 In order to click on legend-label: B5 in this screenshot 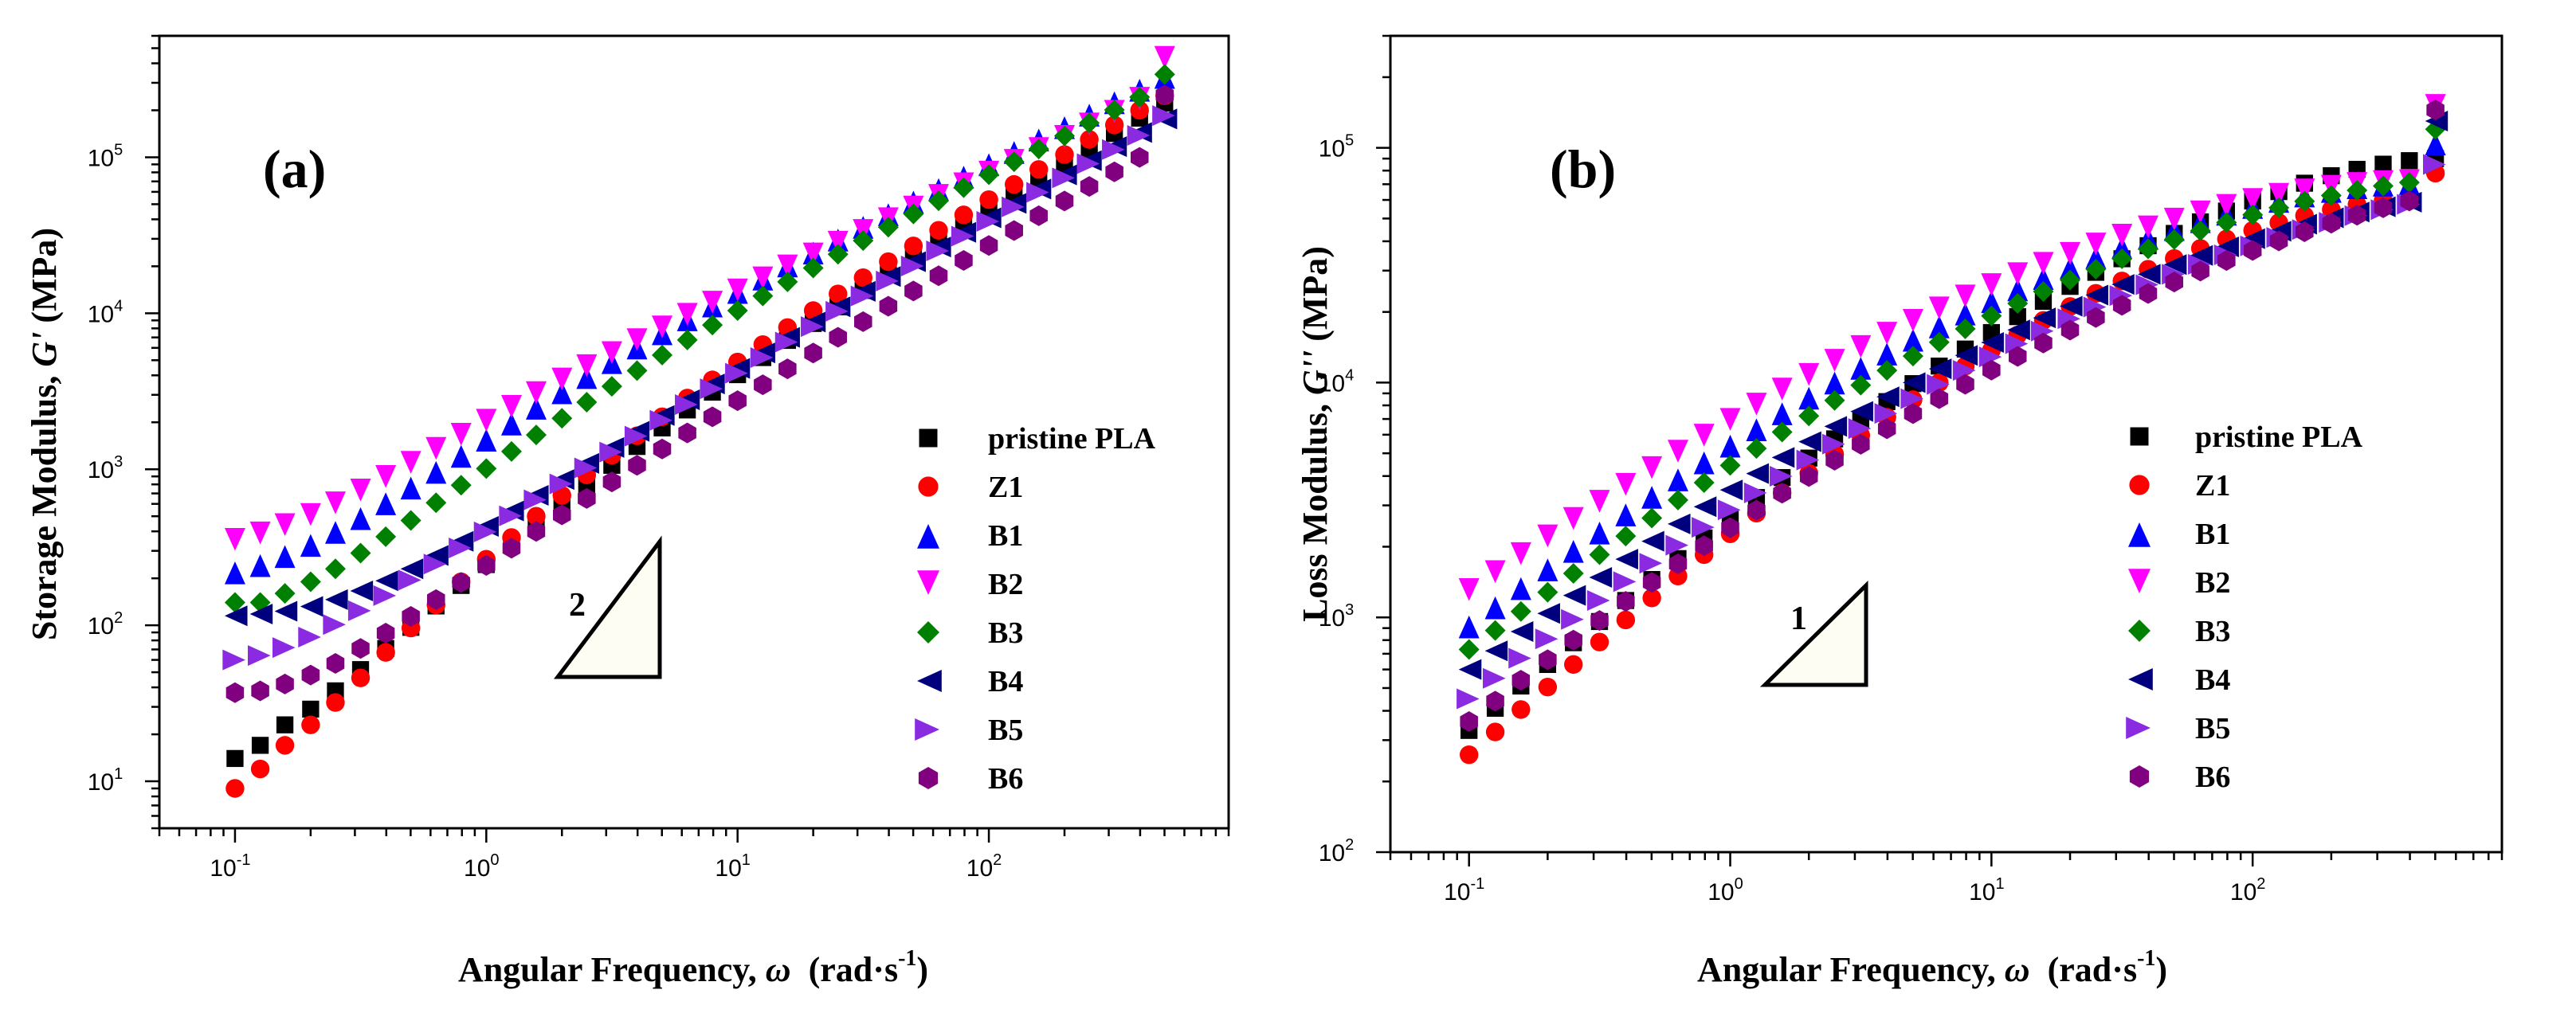, I will do `click(2213, 728)`.